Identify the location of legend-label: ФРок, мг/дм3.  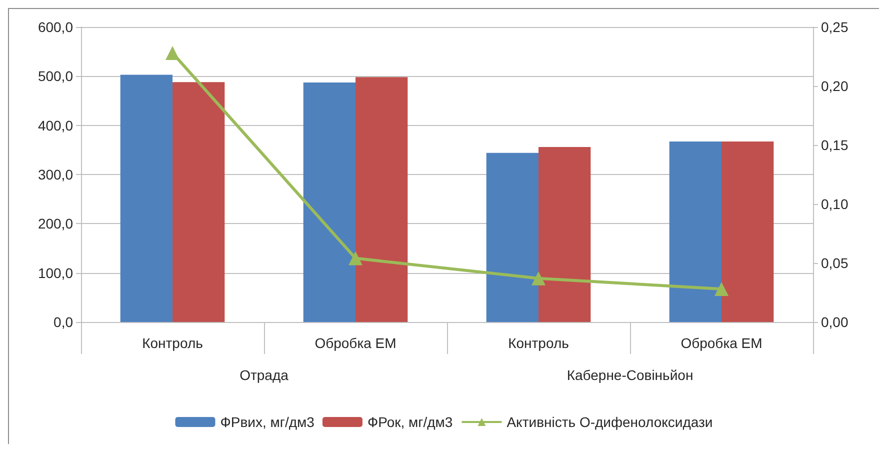
(410, 422).